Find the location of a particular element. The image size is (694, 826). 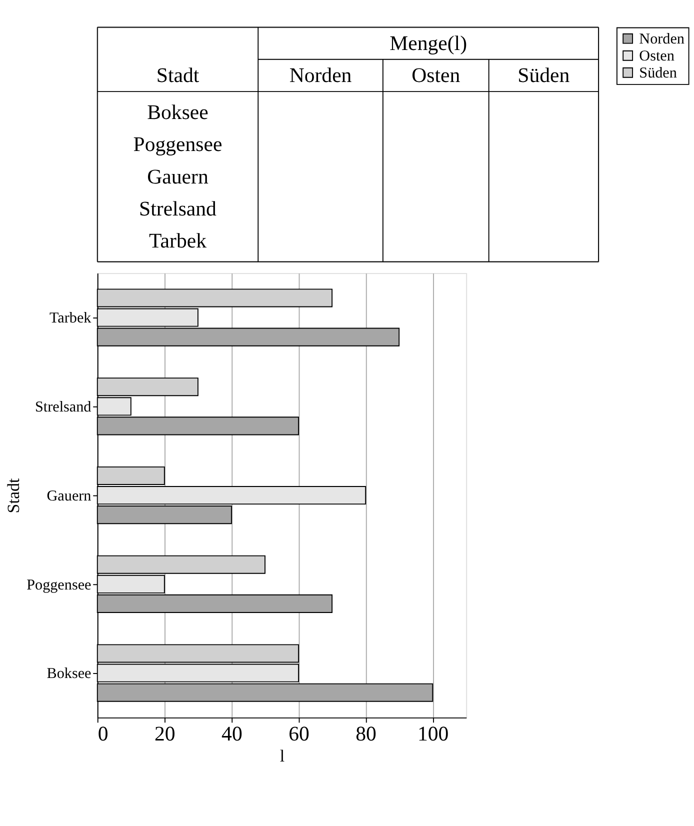

category-label: Gauern is located at coordinates (177, 176).